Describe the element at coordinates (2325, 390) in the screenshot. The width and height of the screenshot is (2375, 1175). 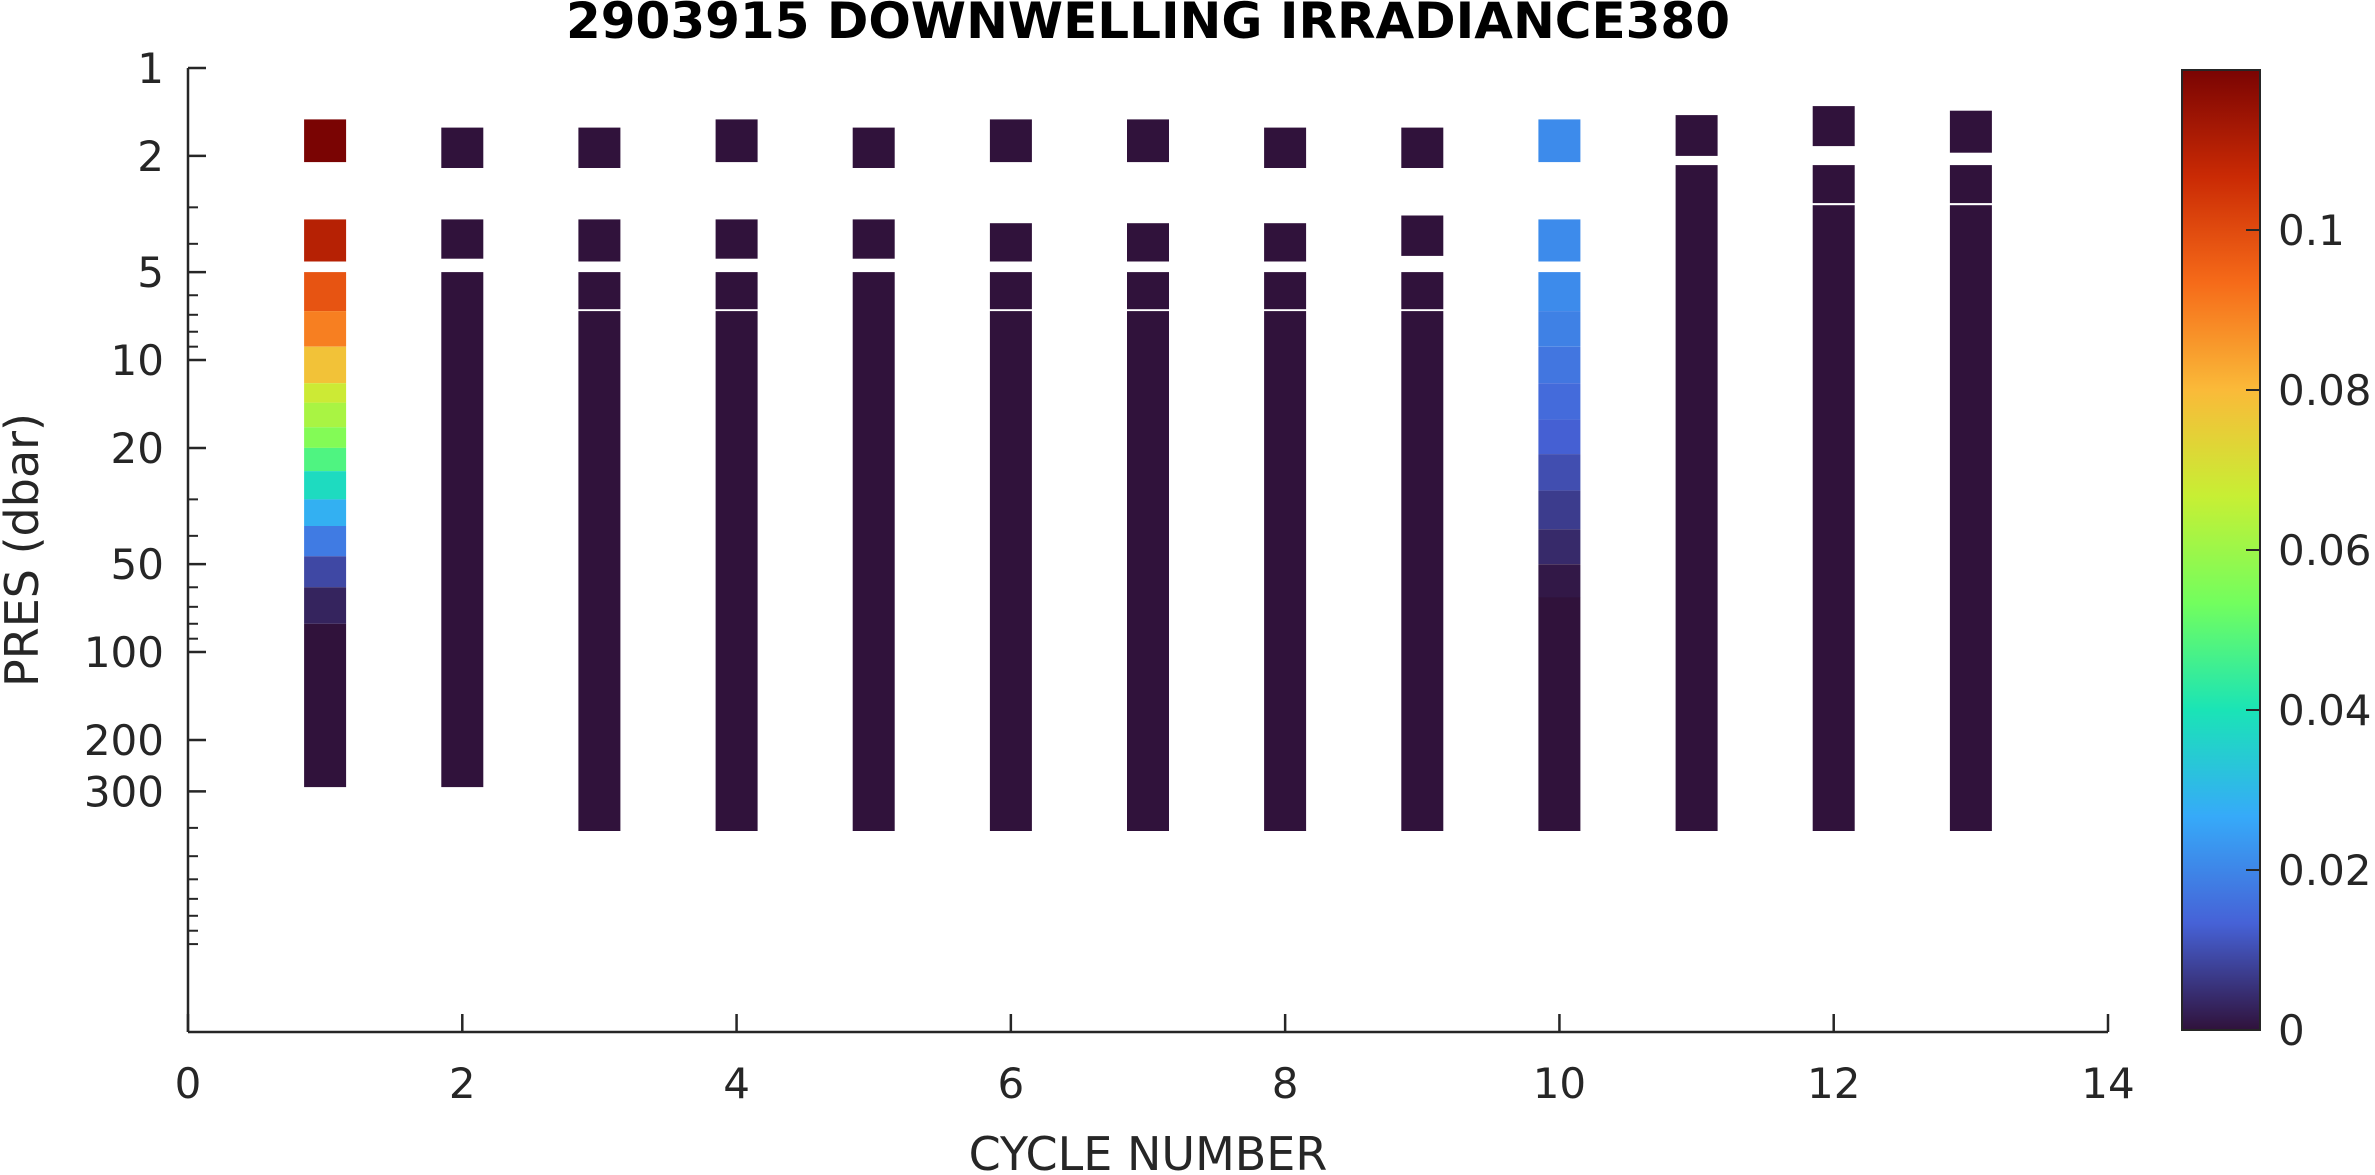
I see `colorbar-tick-label: 0.08` at that location.